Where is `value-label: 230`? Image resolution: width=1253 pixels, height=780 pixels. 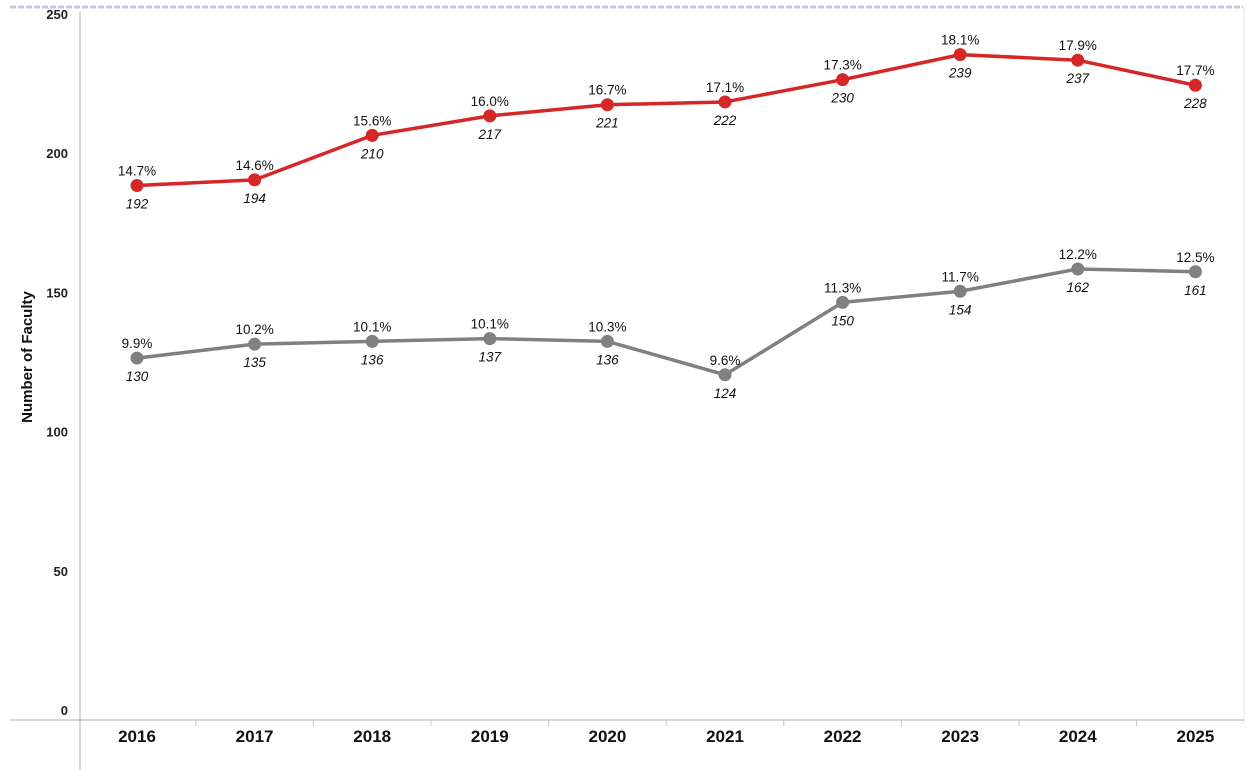
value-label: 230 is located at coordinates (842, 98).